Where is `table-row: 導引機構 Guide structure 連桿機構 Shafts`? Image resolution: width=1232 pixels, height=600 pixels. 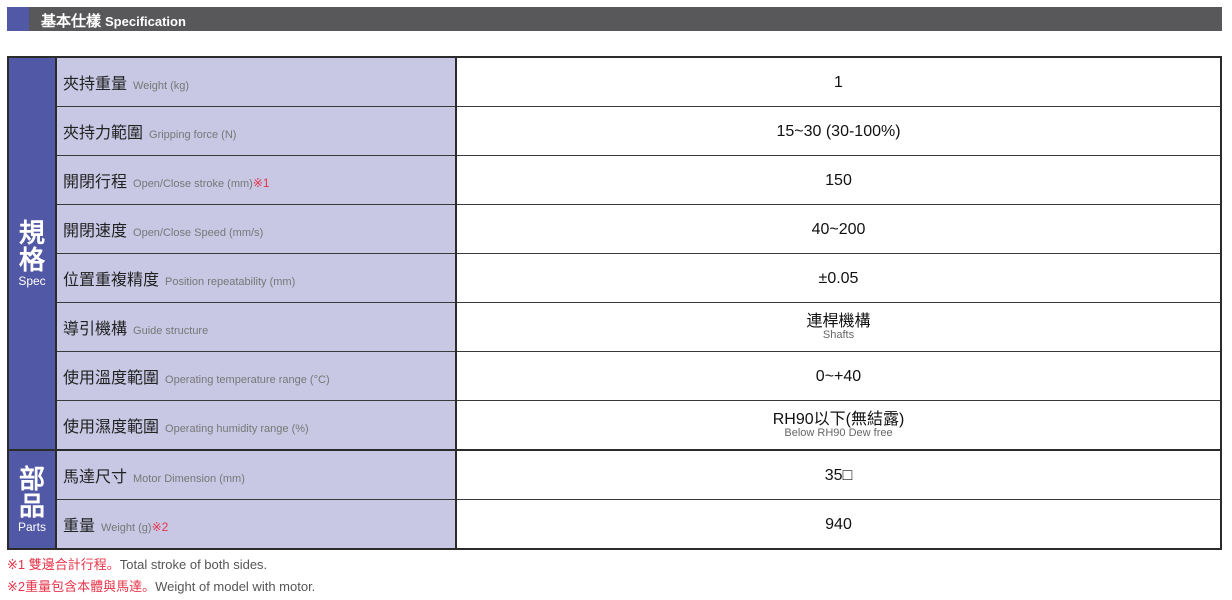
table-row: 導引機構 Guide structure 連桿機構 Shafts is located at coordinates (615, 327).